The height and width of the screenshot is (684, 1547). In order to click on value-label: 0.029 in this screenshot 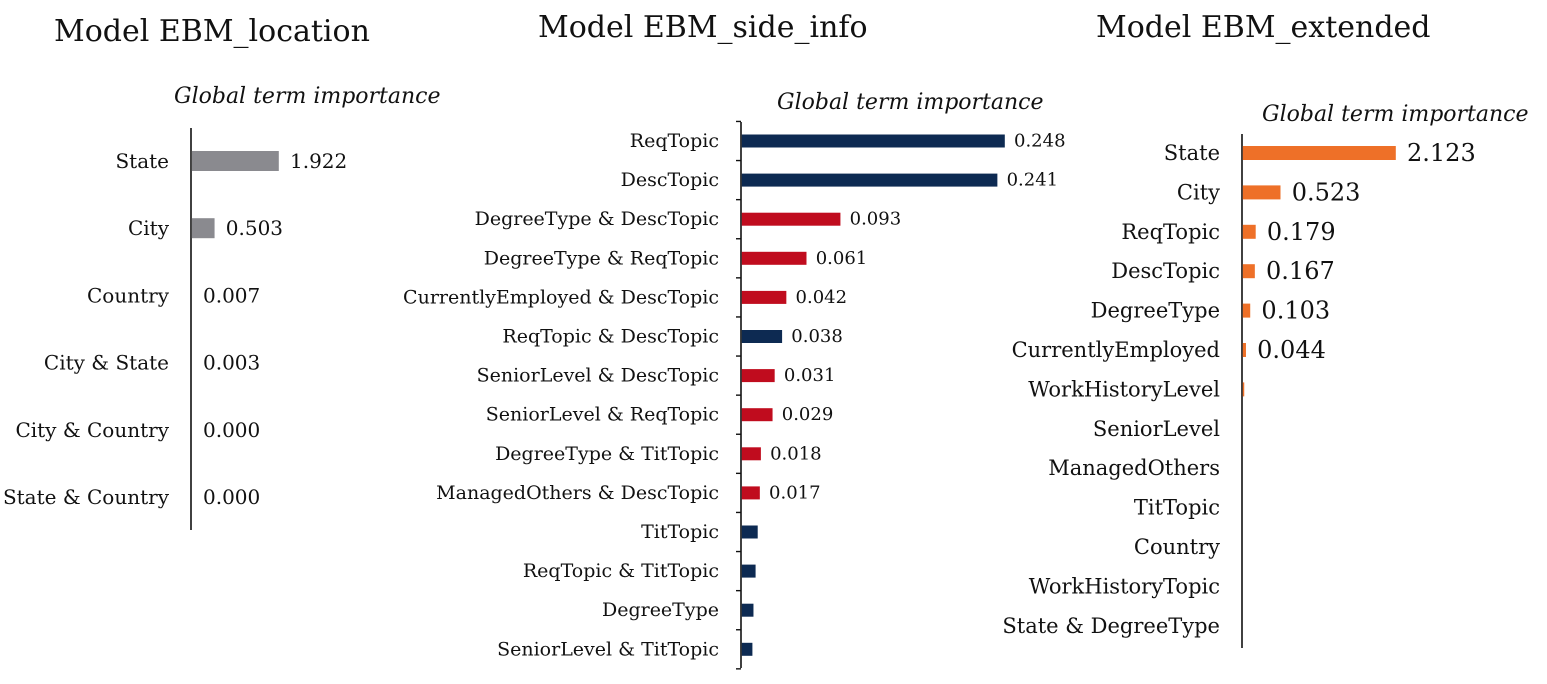, I will do `click(808, 414)`.